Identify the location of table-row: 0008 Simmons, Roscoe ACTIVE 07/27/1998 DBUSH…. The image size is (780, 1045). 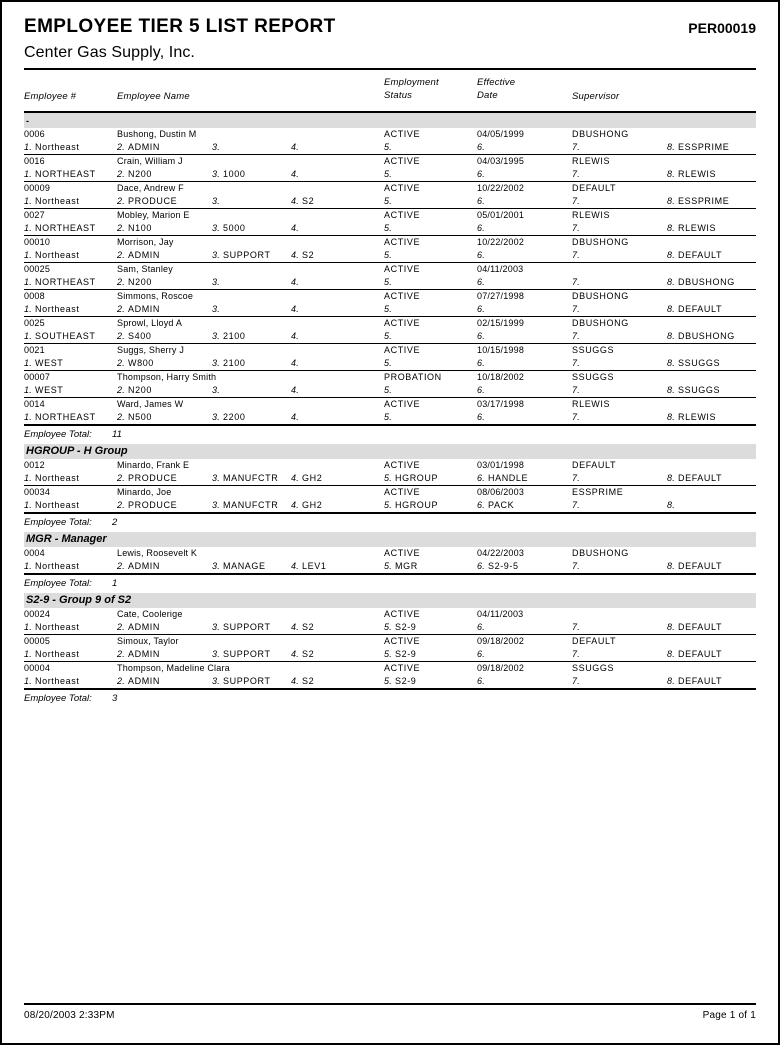
(390, 303).